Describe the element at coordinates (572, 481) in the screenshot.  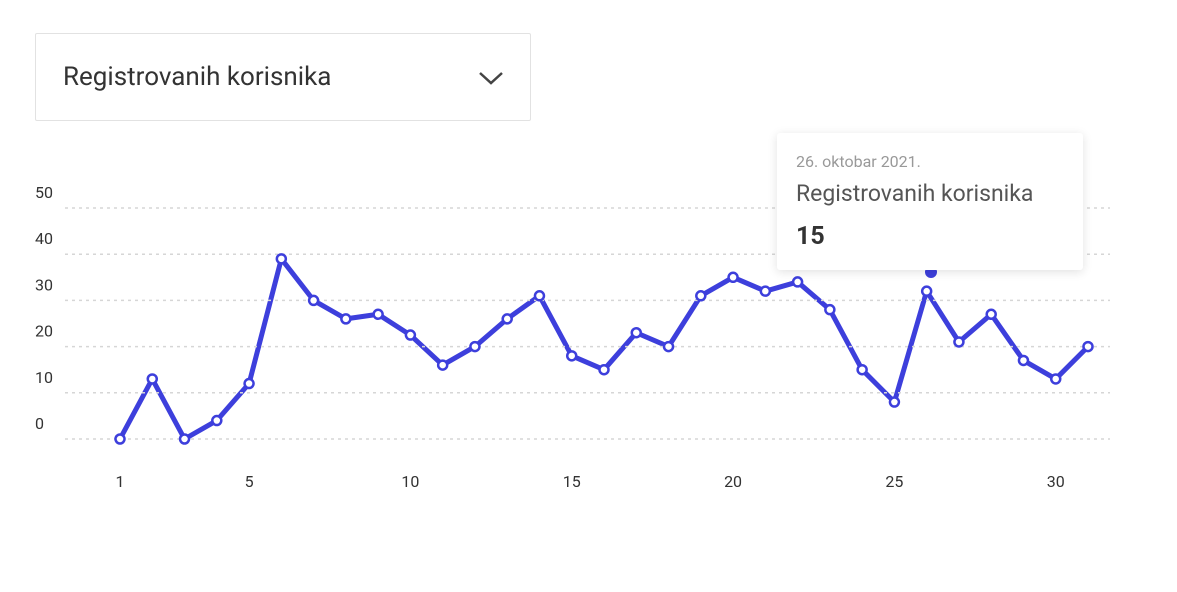
I see `x-tick-label: 15` at that location.